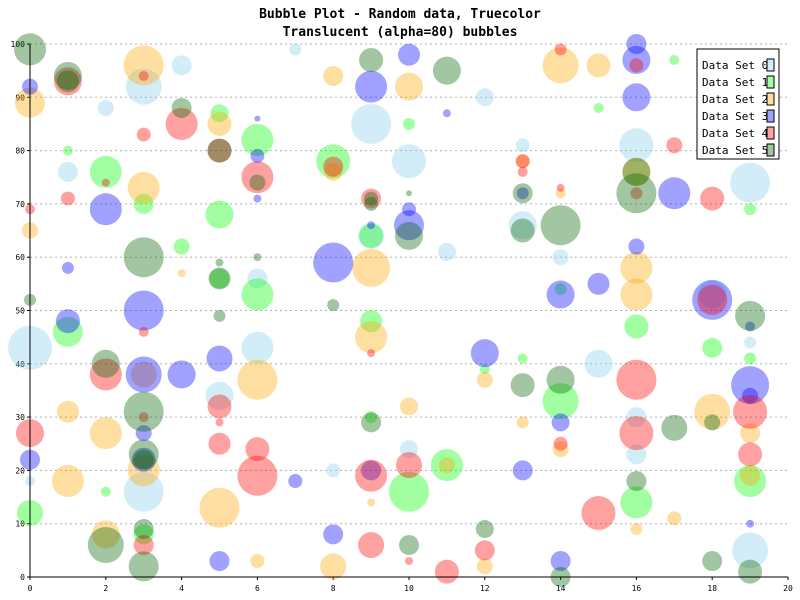  I want to click on x-tick-label: 10, so click(409, 588).